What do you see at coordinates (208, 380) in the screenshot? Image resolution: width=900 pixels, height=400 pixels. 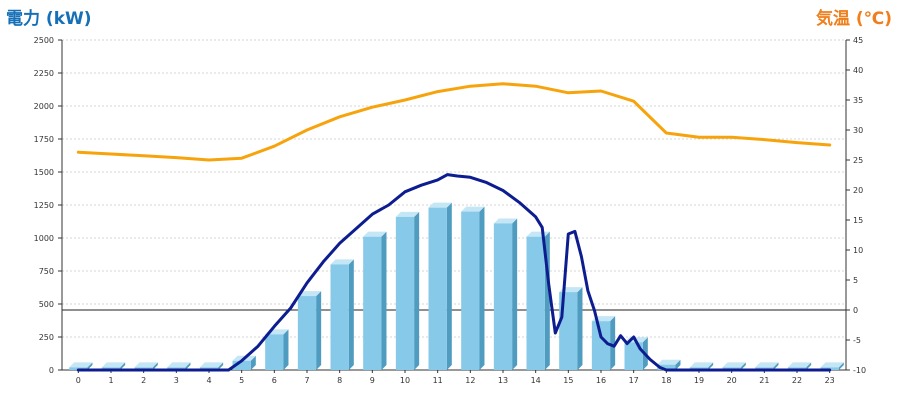 I see `x-tick-label: 4` at bounding box center [208, 380].